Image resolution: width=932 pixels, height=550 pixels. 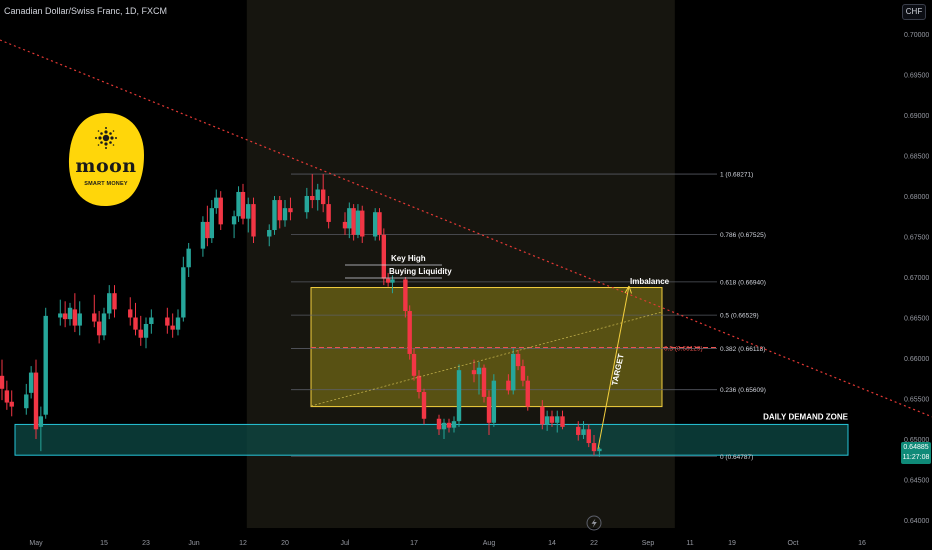 I want to click on current-price-tag: 0.64885 11:27:08, so click(x=916, y=453).